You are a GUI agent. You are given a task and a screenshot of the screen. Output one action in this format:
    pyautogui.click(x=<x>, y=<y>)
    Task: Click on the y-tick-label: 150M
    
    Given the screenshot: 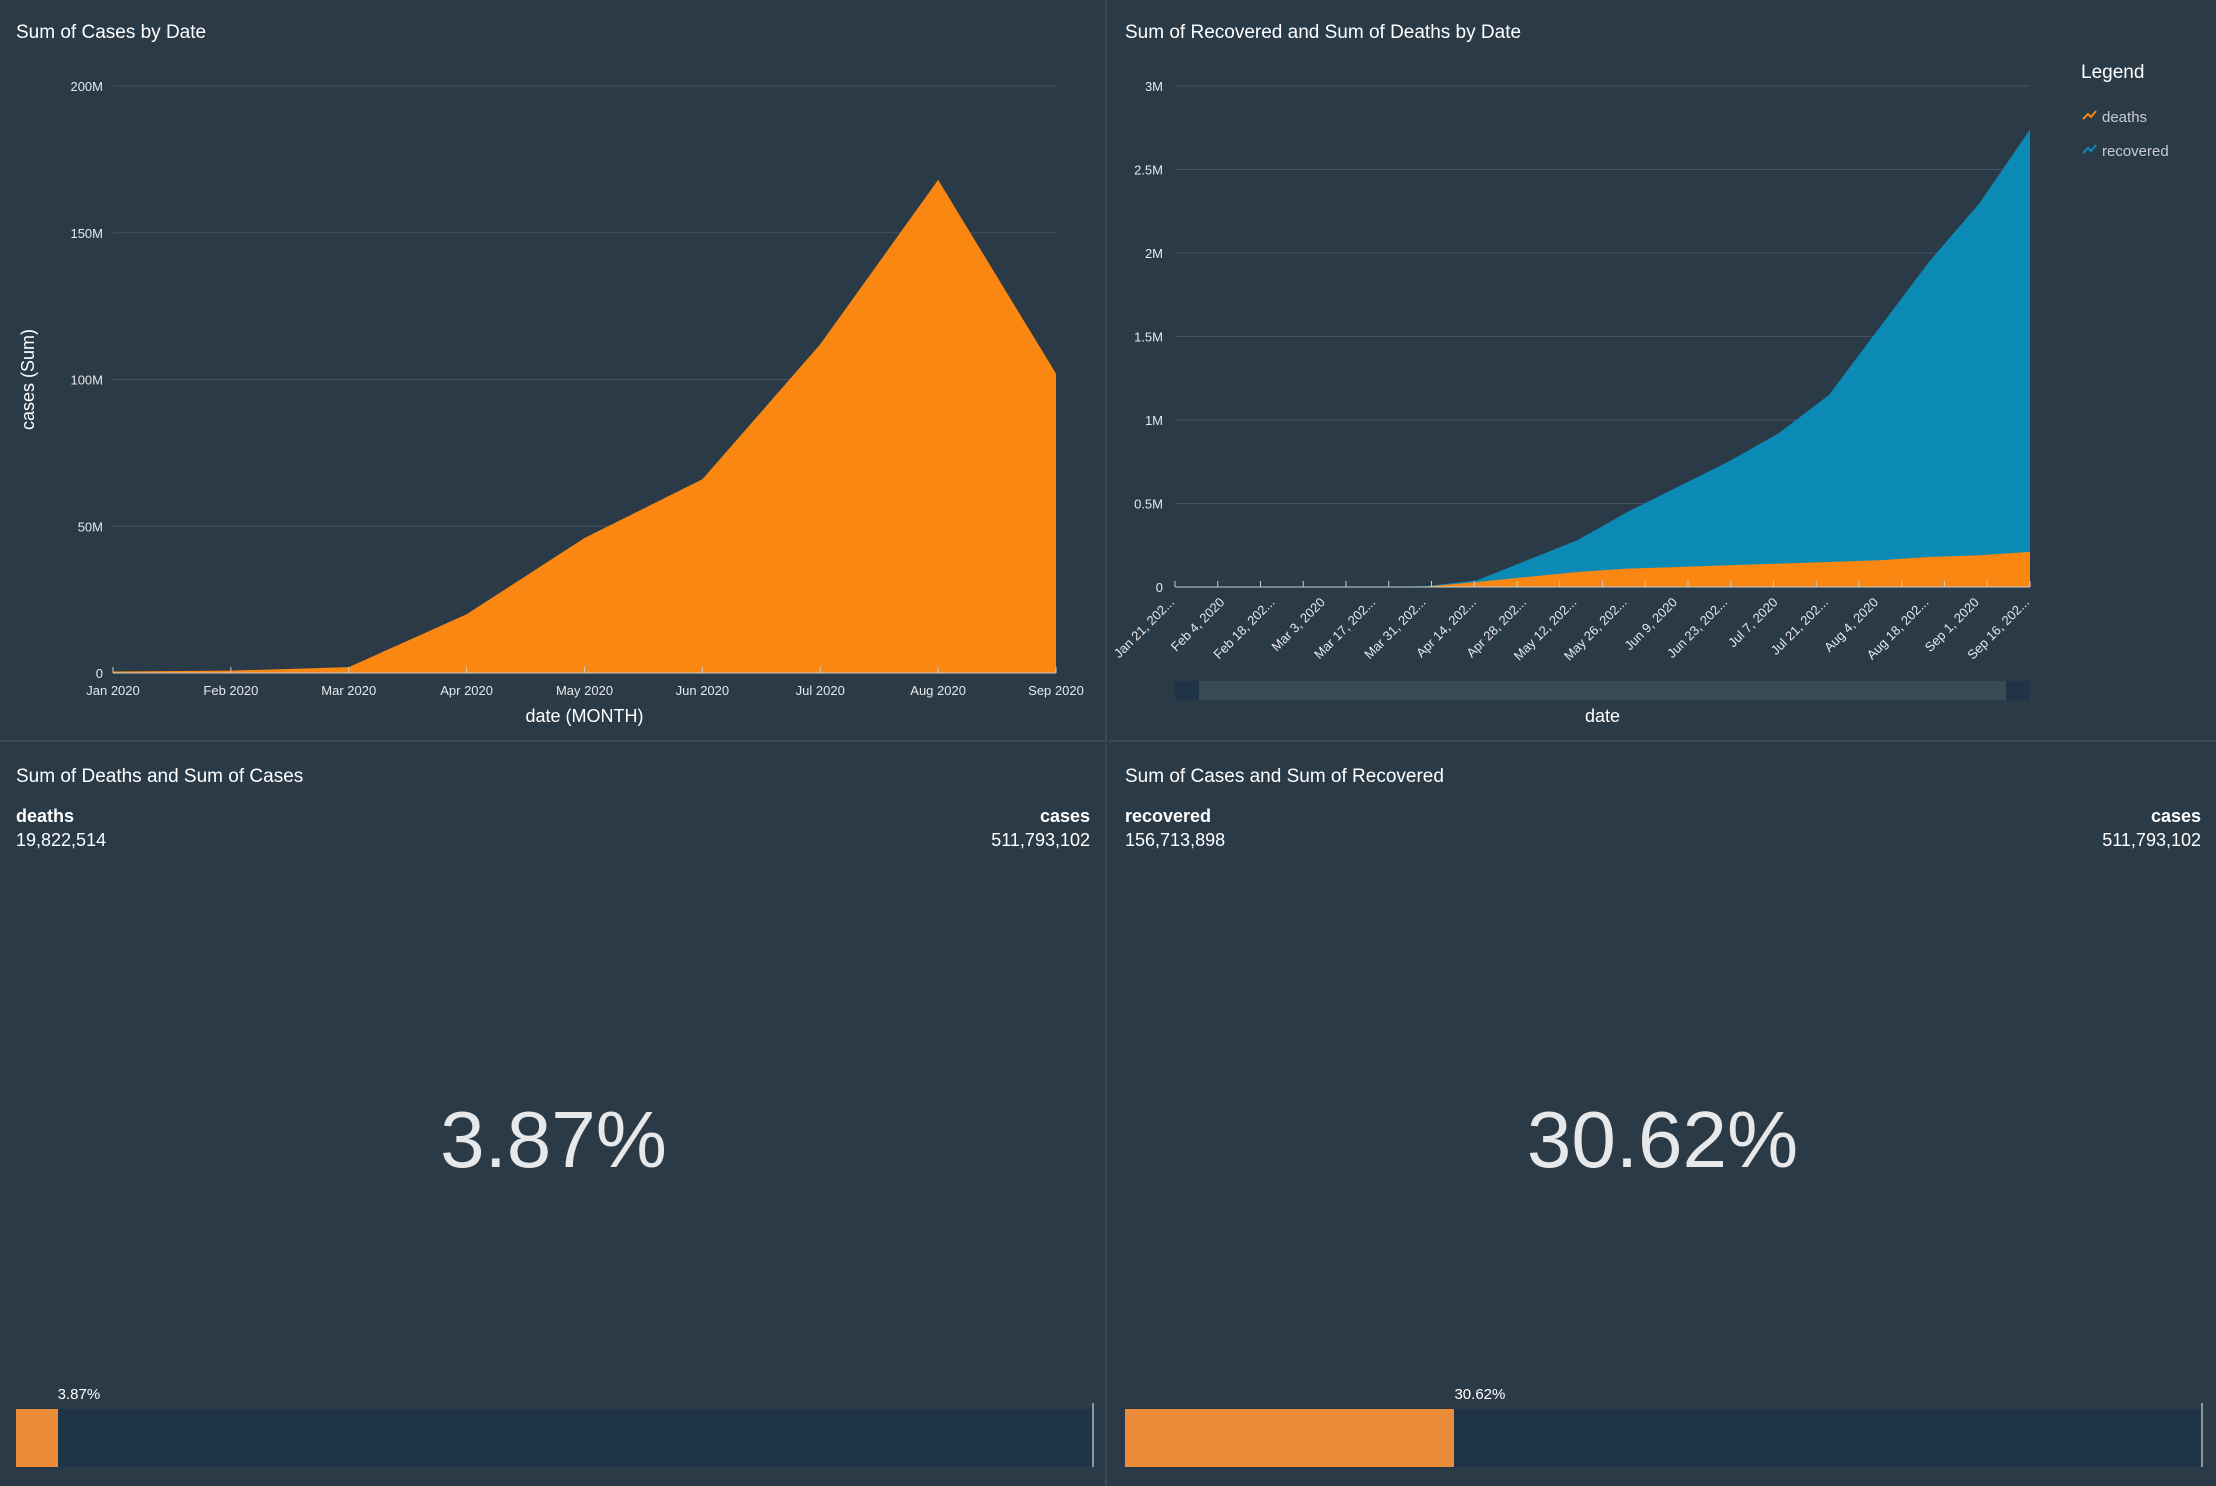 What is the action you would take?
    pyautogui.click(x=86, y=233)
    